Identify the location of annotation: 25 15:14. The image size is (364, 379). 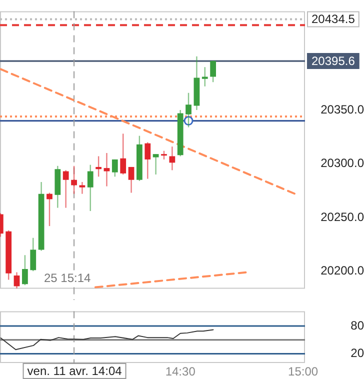
(68, 278).